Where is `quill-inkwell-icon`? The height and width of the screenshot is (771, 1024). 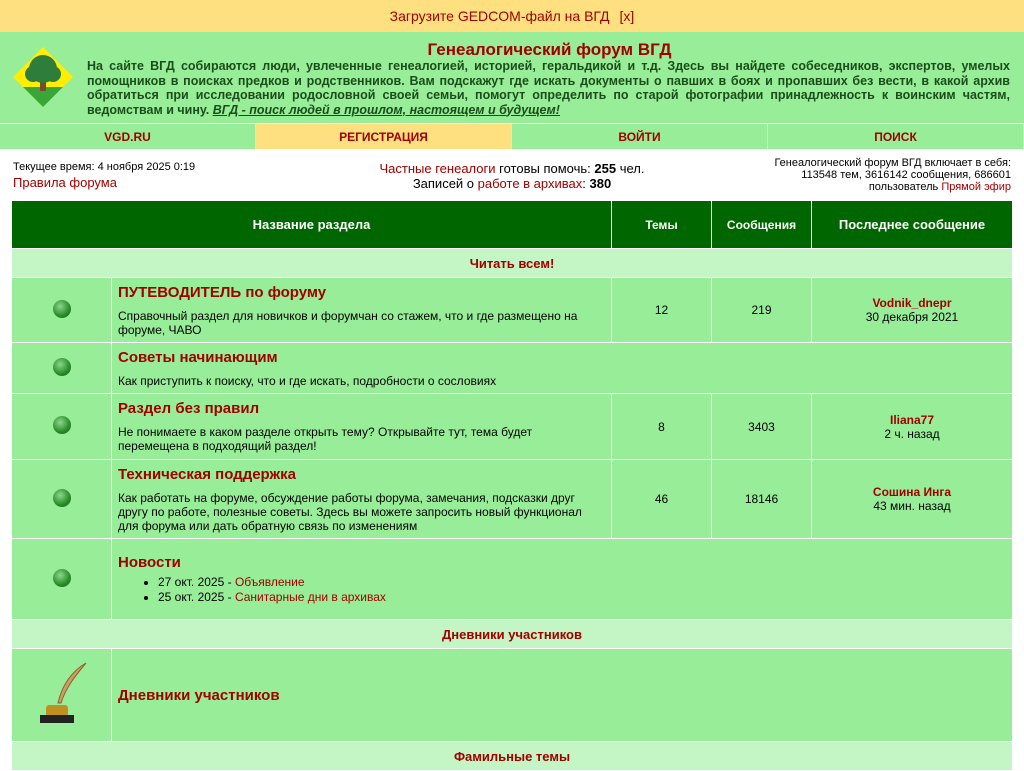
quill-inkwell-icon is located at coordinates (62, 692).